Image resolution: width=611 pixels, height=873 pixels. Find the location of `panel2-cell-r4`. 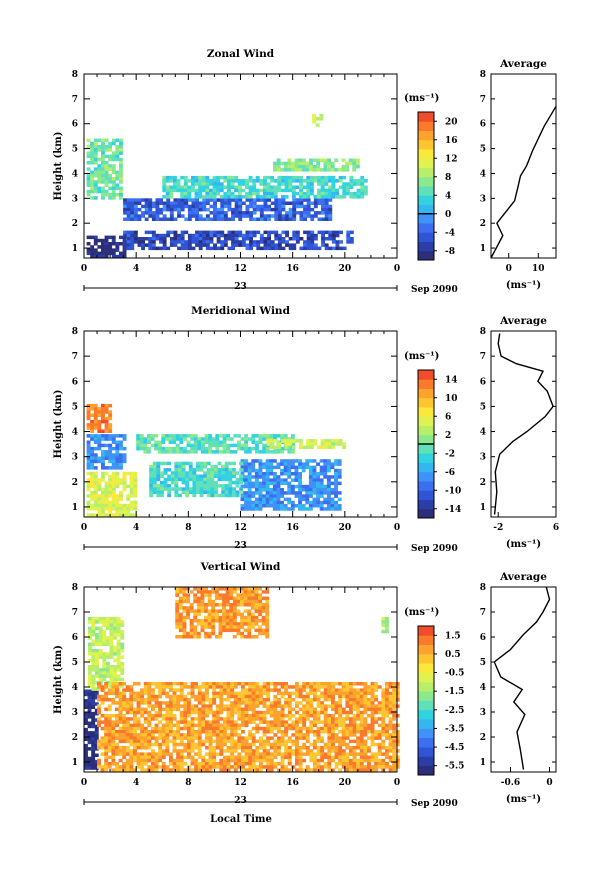

panel2-cell-r4 is located at coordinates (344, 444).